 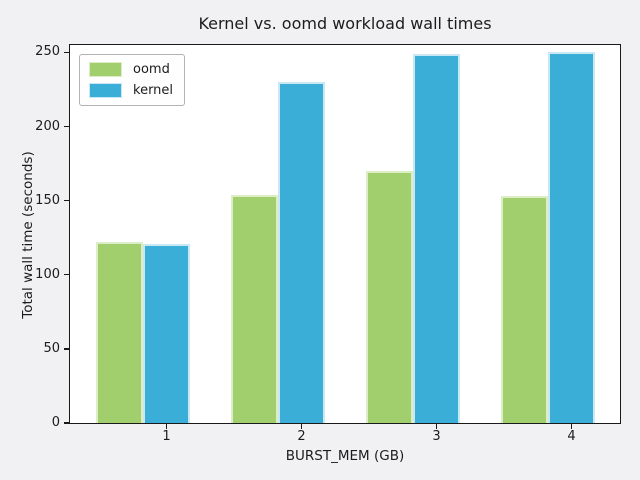 What do you see at coordinates (153, 90) in the screenshot?
I see `legend-label: kernel` at bounding box center [153, 90].